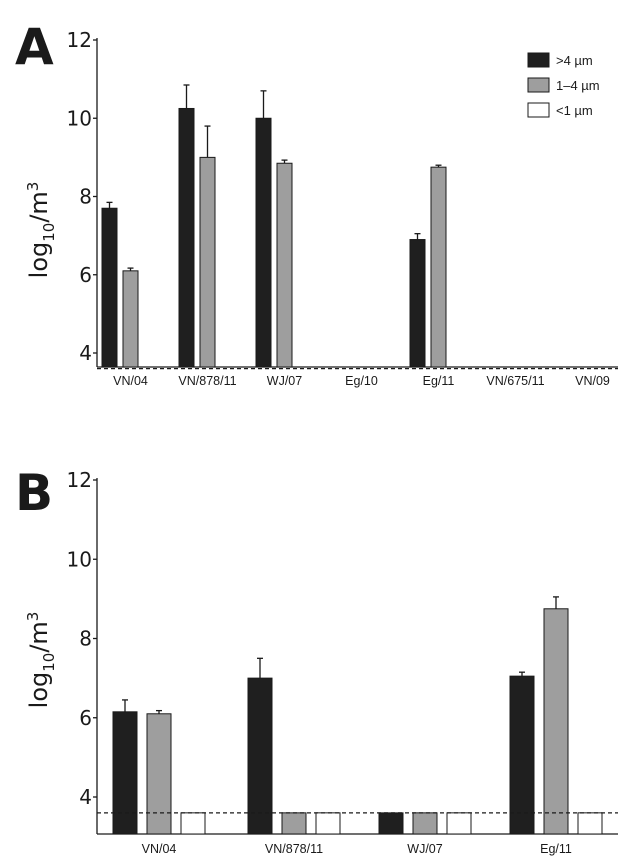 The width and height of the screenshot is (632, 859). What do you see at coordinates (85, 197) in the screenshot?
I see `panel-a-y-tick-label: 8` at bounding box center [85, 197].